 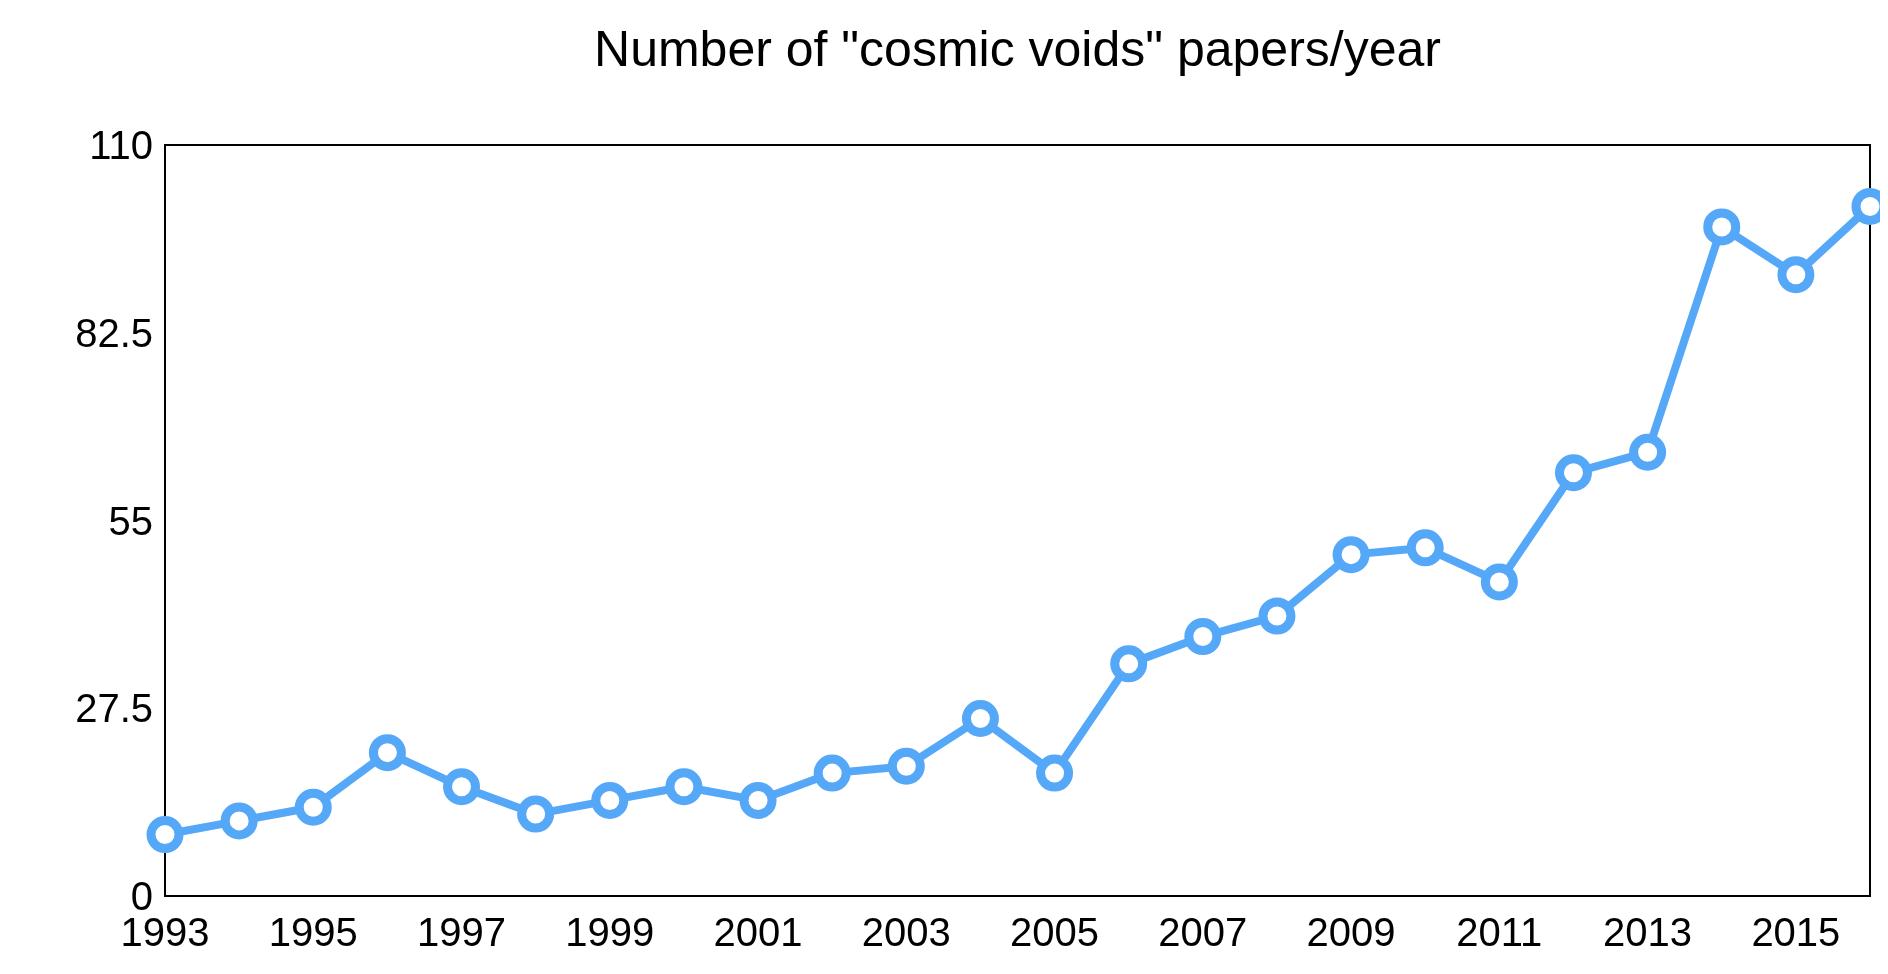 What do you see at coordinates (906, 932) in the screenshot?
I see `x-tick-label: 2003` at bounding box center [906, 932].